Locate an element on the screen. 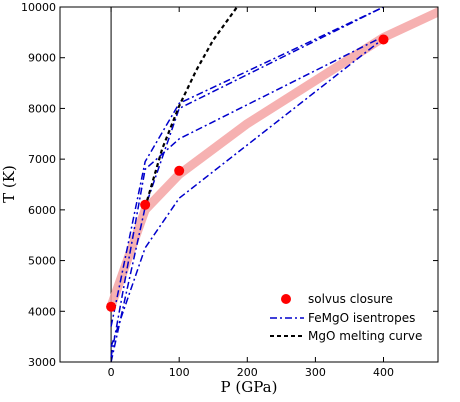  y-tick-label-0: 3000 is located at coordinates (42, 362).